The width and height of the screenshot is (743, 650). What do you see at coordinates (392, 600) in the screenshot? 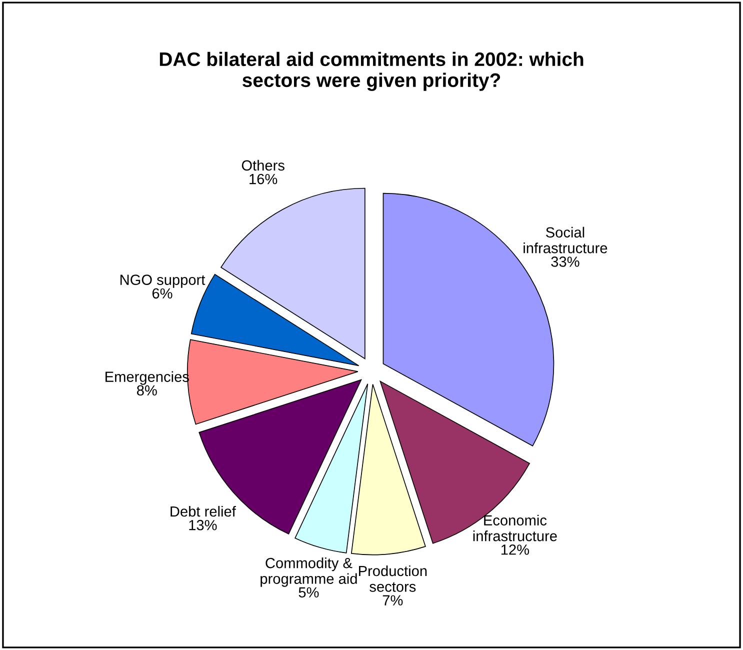
I see `data-label: 7%` at bounding box center [392, 600].